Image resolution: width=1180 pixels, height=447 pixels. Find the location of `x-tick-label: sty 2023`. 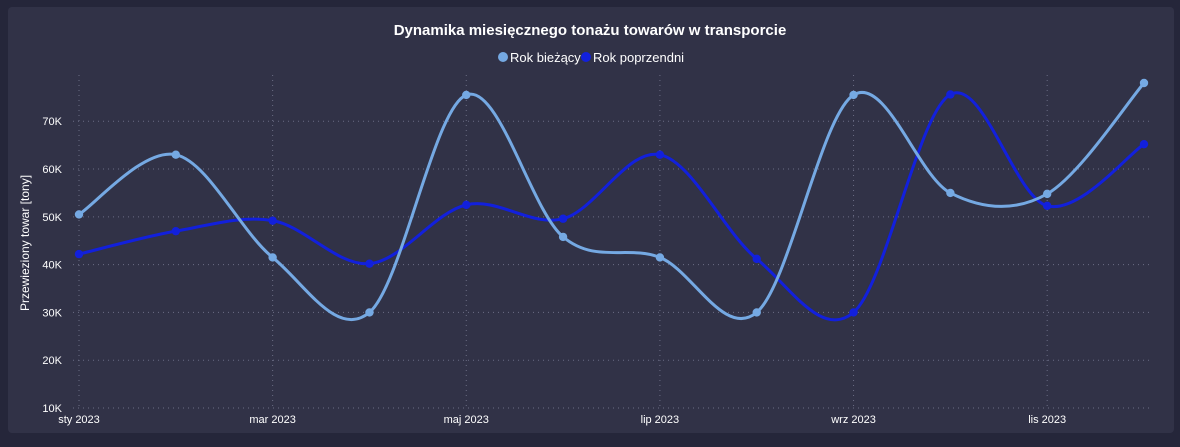

x-tick-label: sty 2023 is located at coordinates (79, 420).